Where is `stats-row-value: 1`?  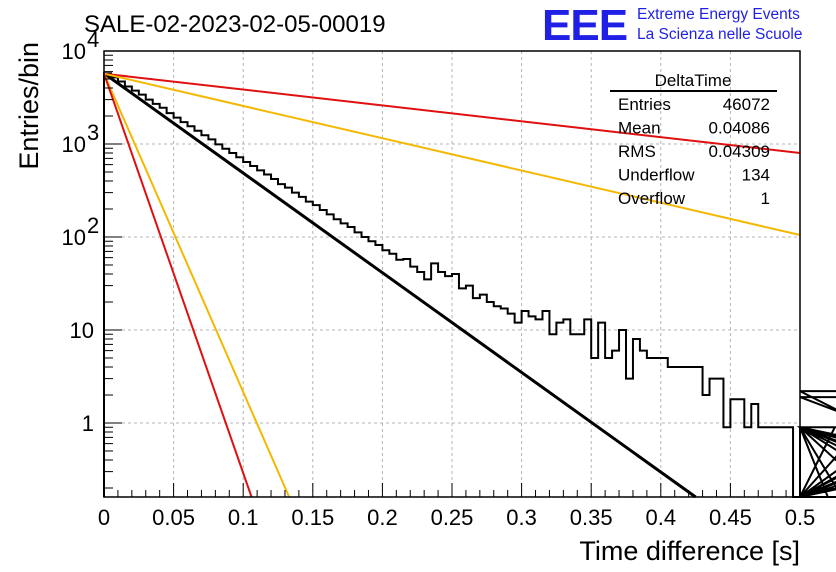
stats-row-value: 1 is located at coordinates (765, 198).